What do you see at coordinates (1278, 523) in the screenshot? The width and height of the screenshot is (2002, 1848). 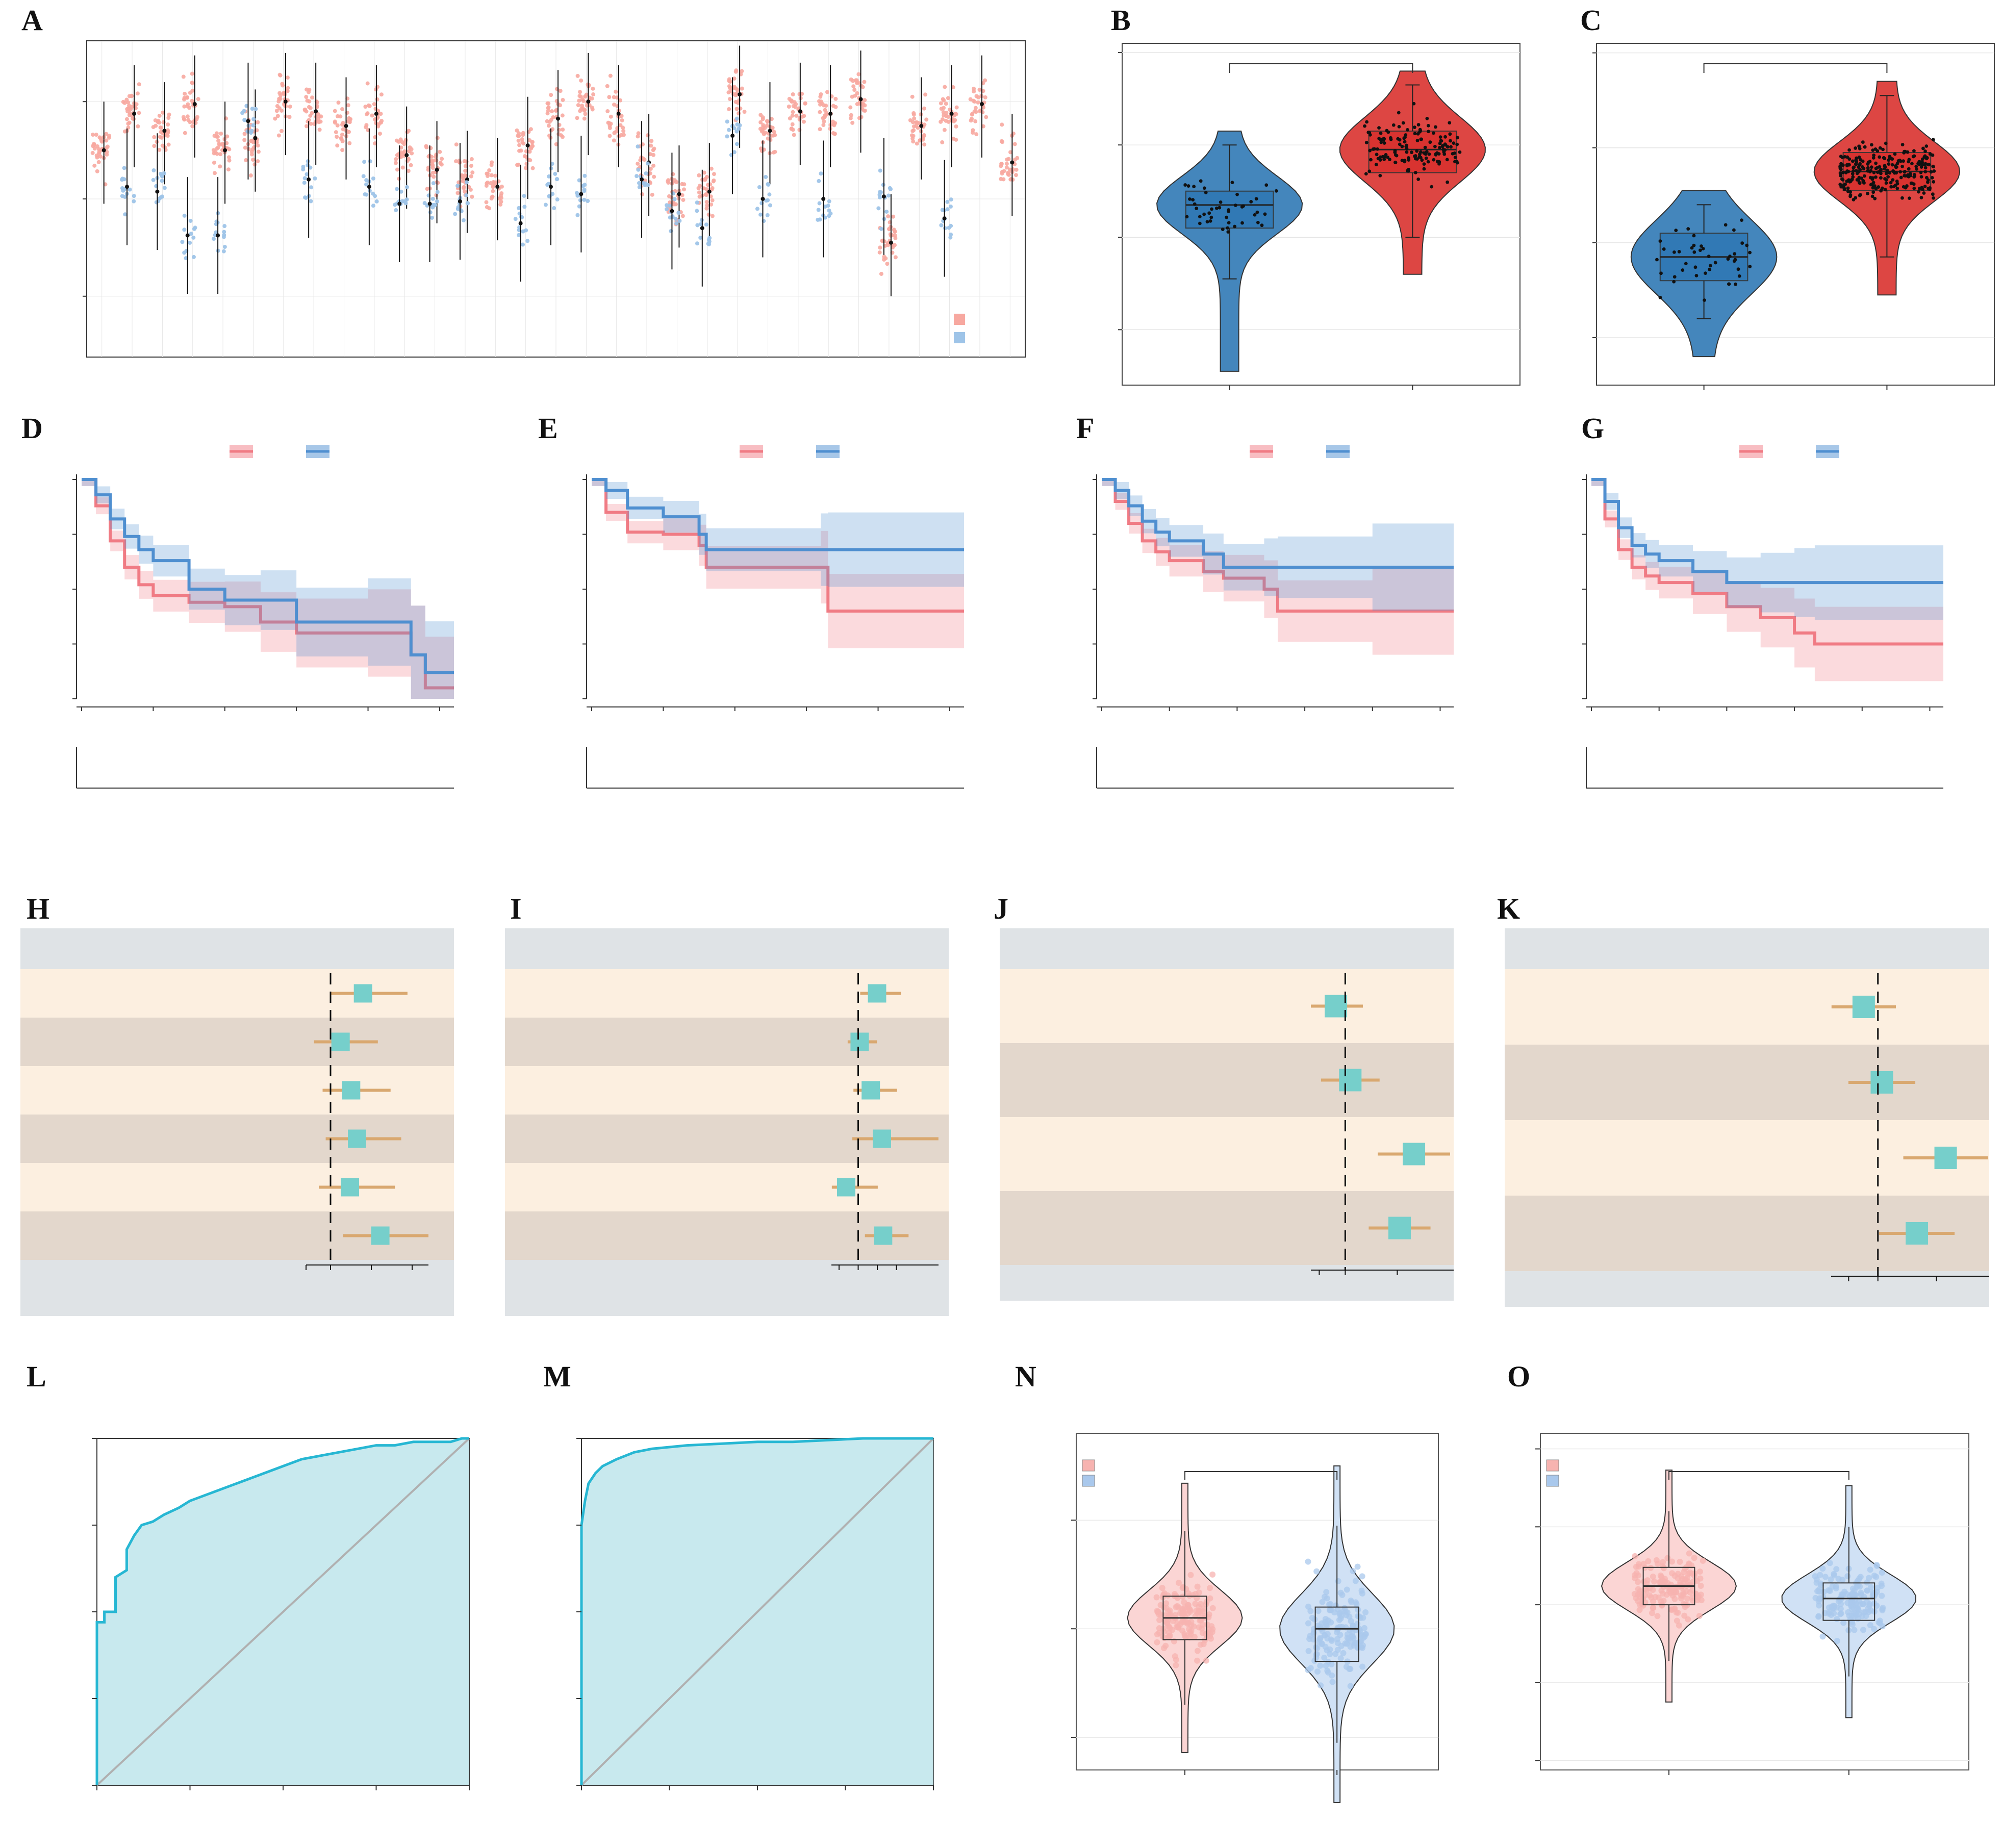 I see `km-curve-low` at bounding box center [1278, 523].